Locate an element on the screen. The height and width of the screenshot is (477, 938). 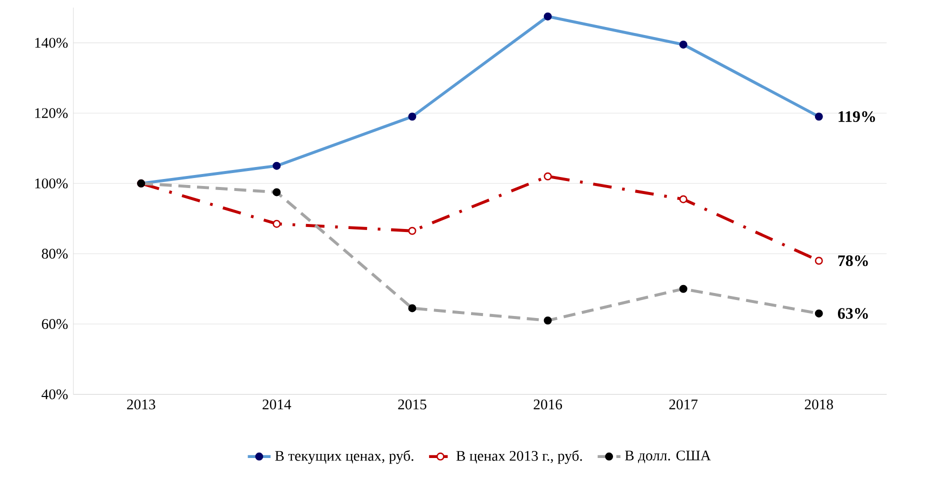
y-tick-label: 60% is located at coordinates (55, 324).